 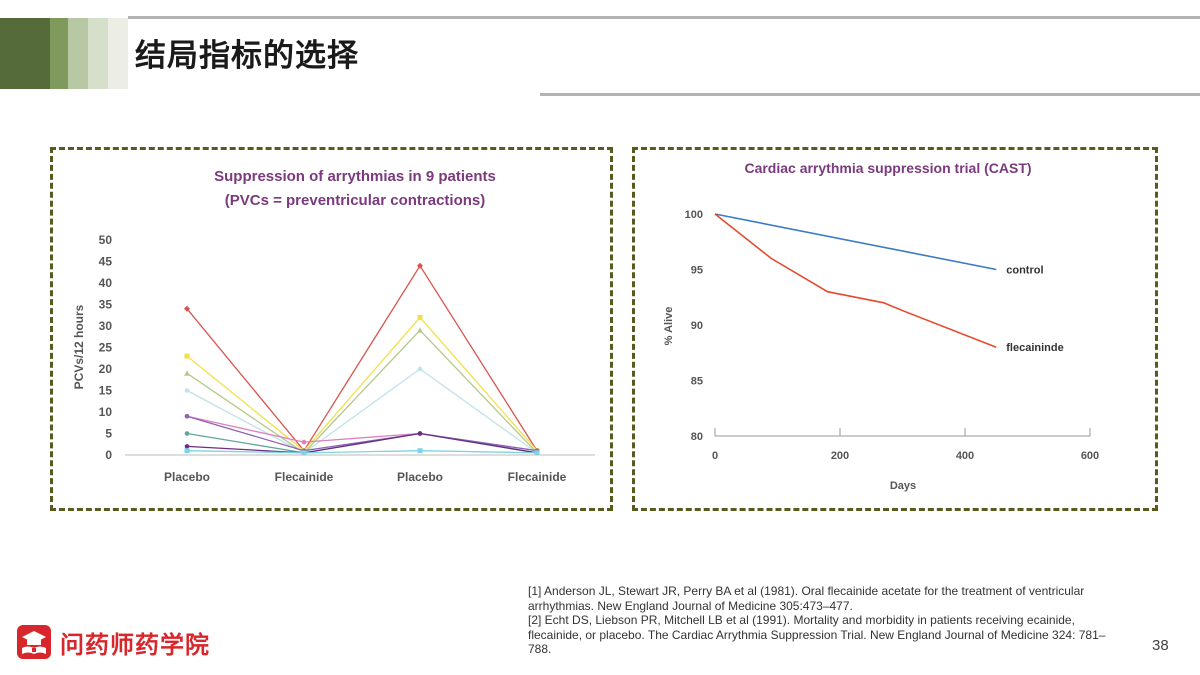 What do you see at coordinates (106, 262) in the screenshot?
I see `y-tick-label: 45` at bounding box center [106, 262].